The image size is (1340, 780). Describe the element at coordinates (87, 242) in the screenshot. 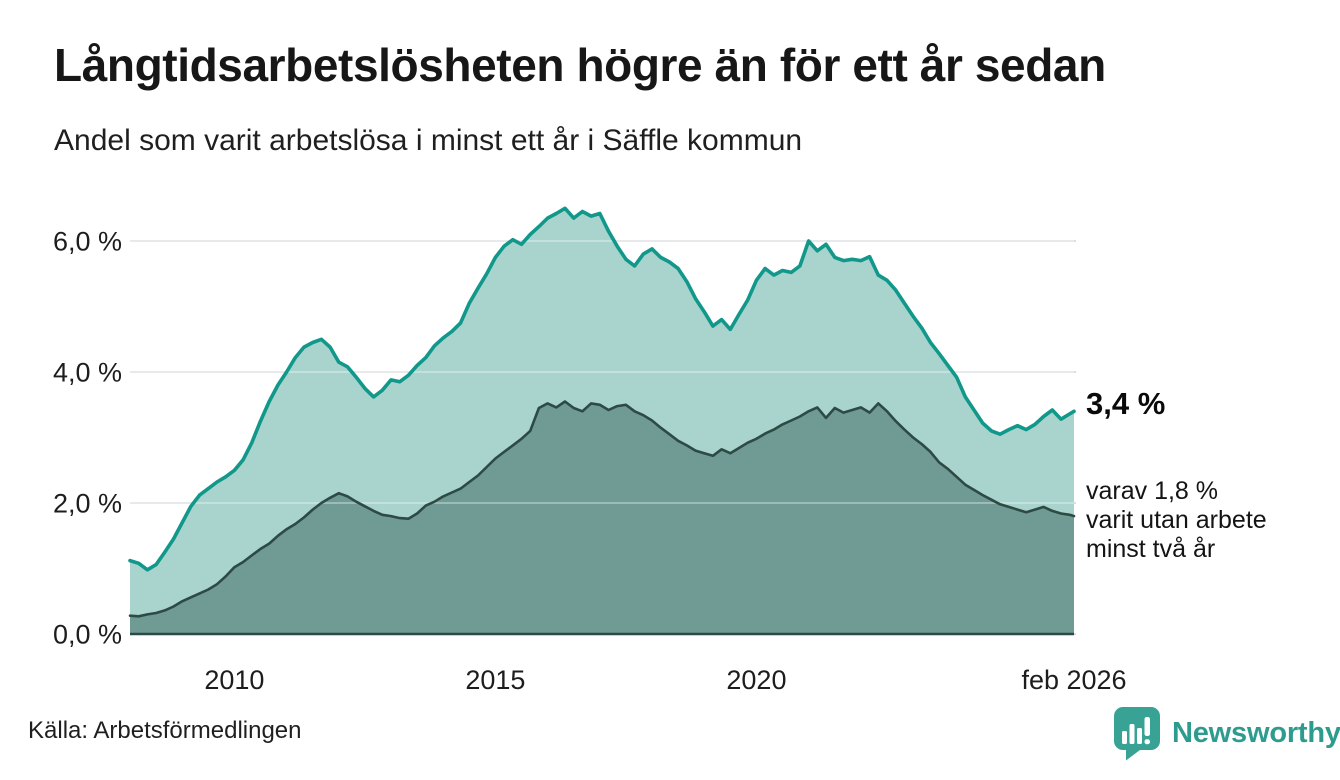

I see `y-tick-label: 6,0 %` at that location.